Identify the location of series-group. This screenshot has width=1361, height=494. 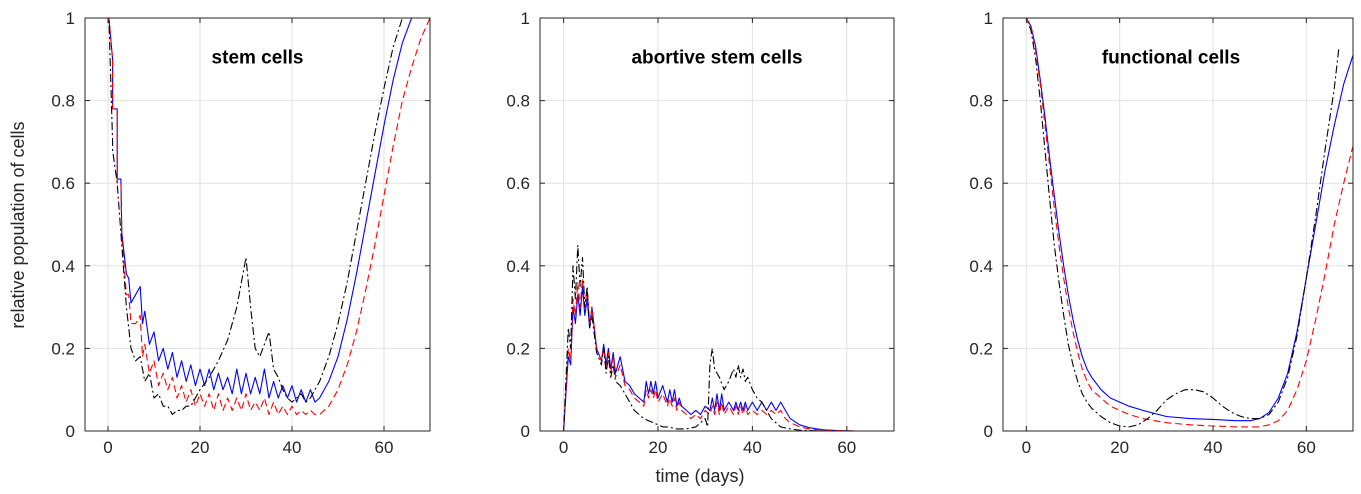
(717, 337).